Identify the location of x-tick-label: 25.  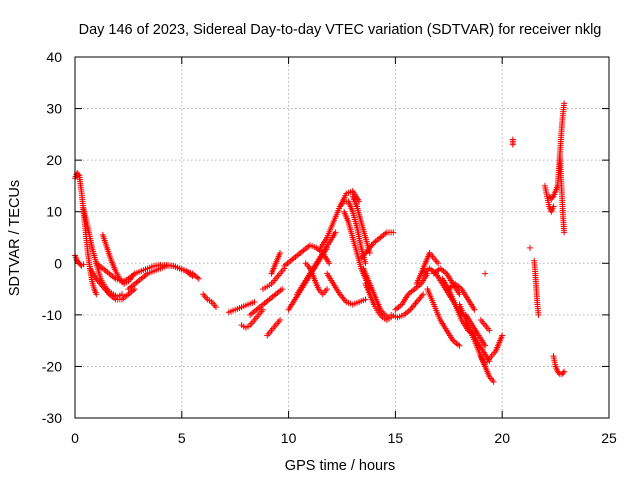
(609, 438).